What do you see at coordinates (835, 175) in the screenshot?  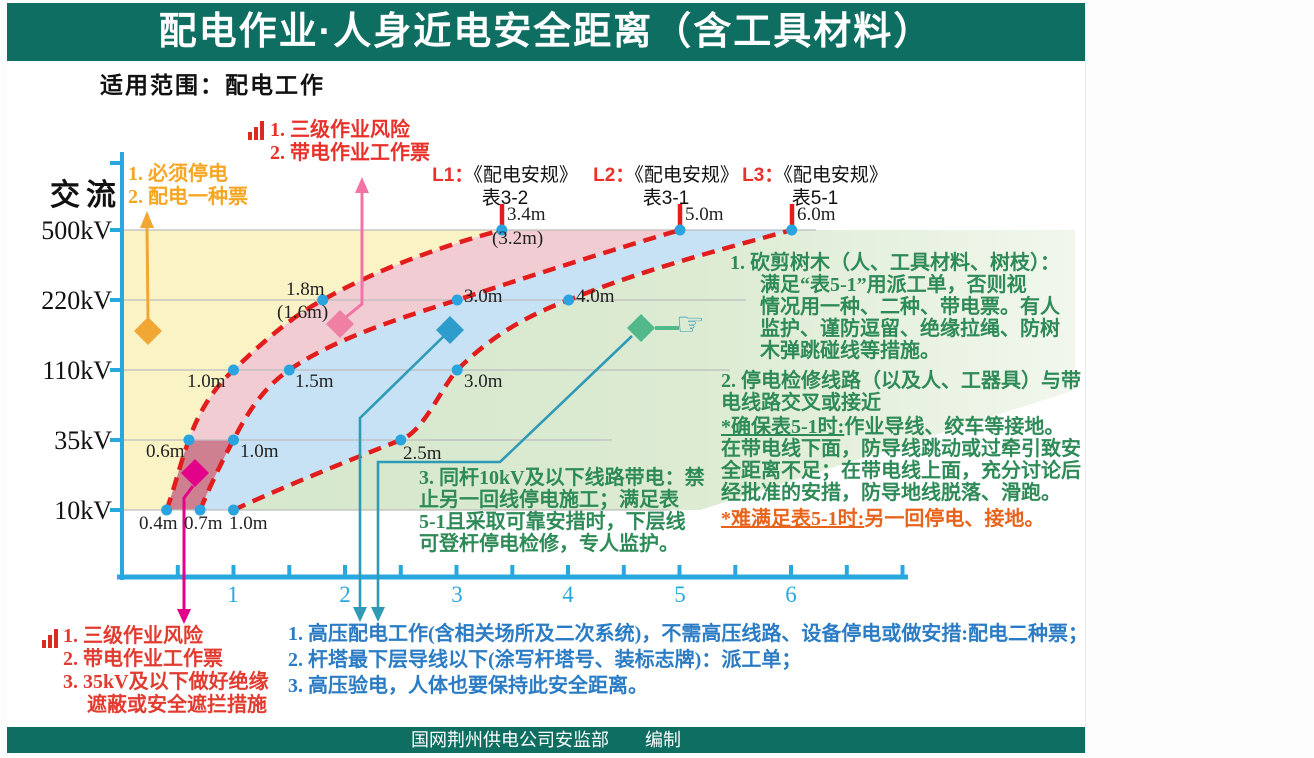 I see `legend-l3-book: 《配电安规》` at bounding box center [835, 175].